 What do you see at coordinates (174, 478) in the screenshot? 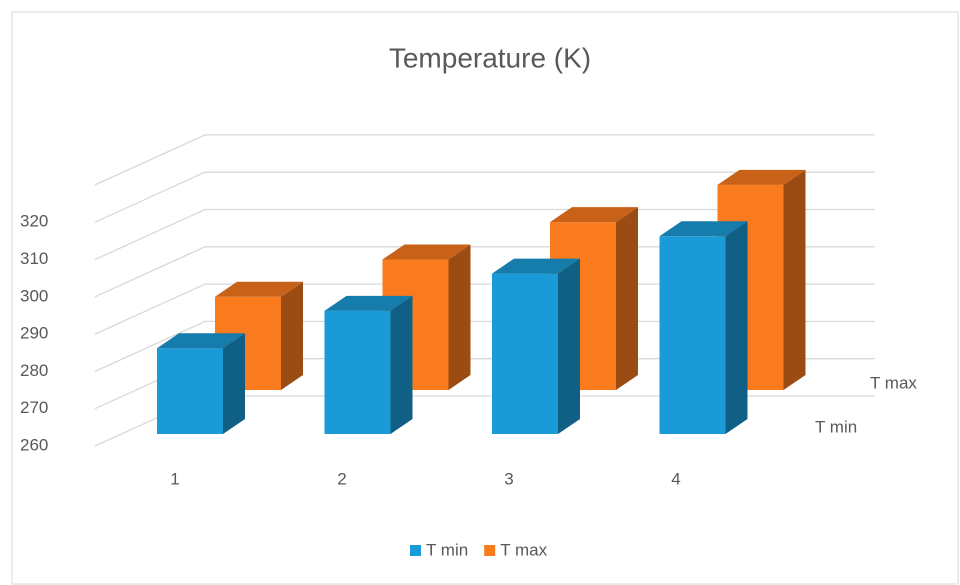
I see `x-tick-label: 1` at bounding box center [174, 478].